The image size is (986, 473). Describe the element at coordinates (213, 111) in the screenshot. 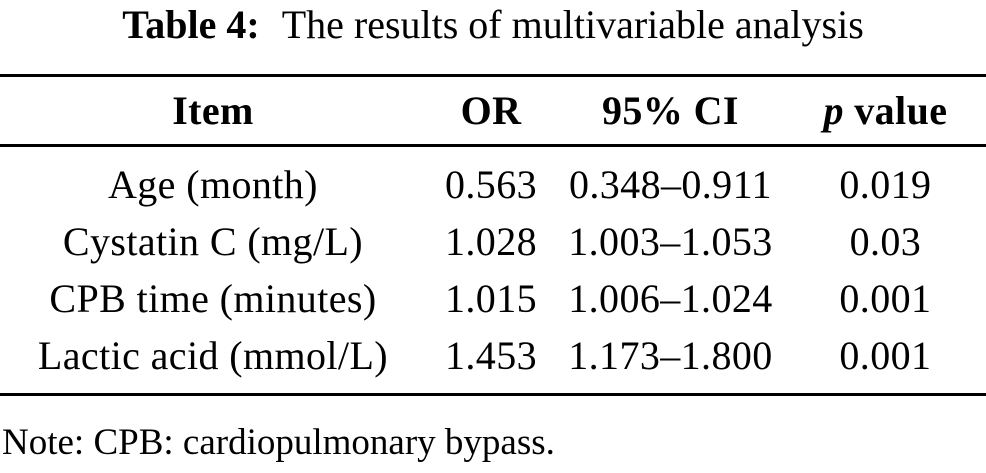

I see `col-header-item: Item` at that location.